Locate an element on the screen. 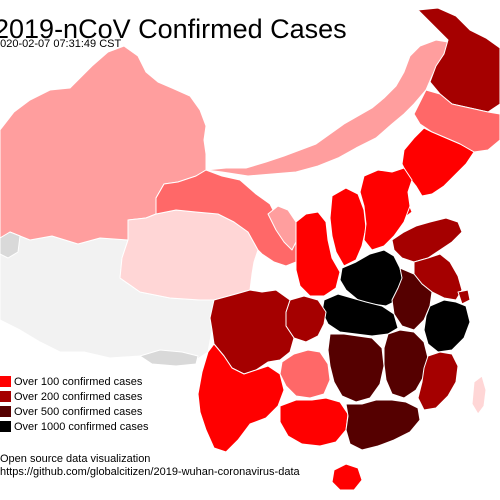 The height and width of the screenshot is (500, 500). legend-item-over-500: Over 500 confirmed cases is located at coordinates (80, 411).